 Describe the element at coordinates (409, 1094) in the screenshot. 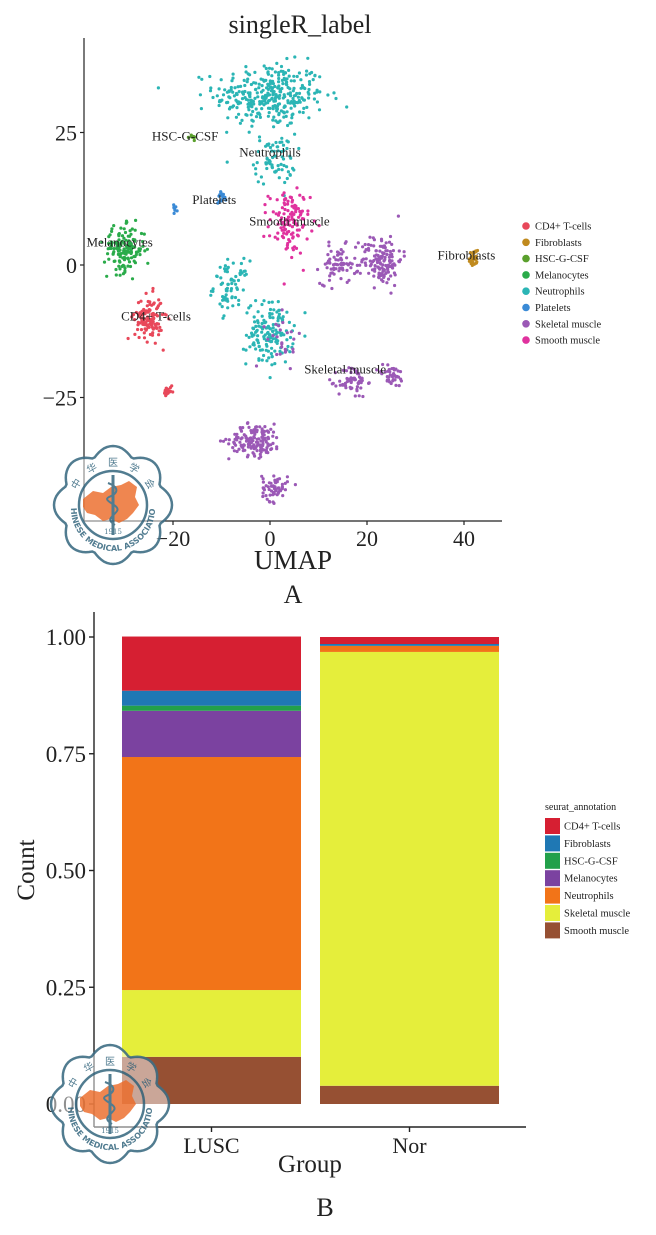

I see `bar-segment` at that location.